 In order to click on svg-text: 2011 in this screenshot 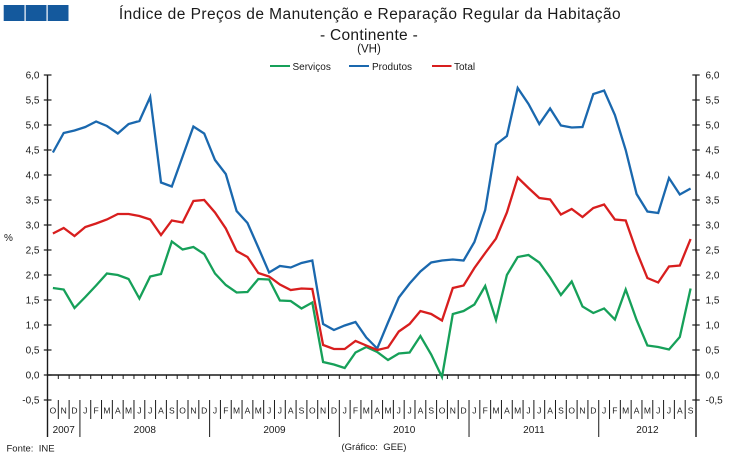, I will do `click(534, 430)`.